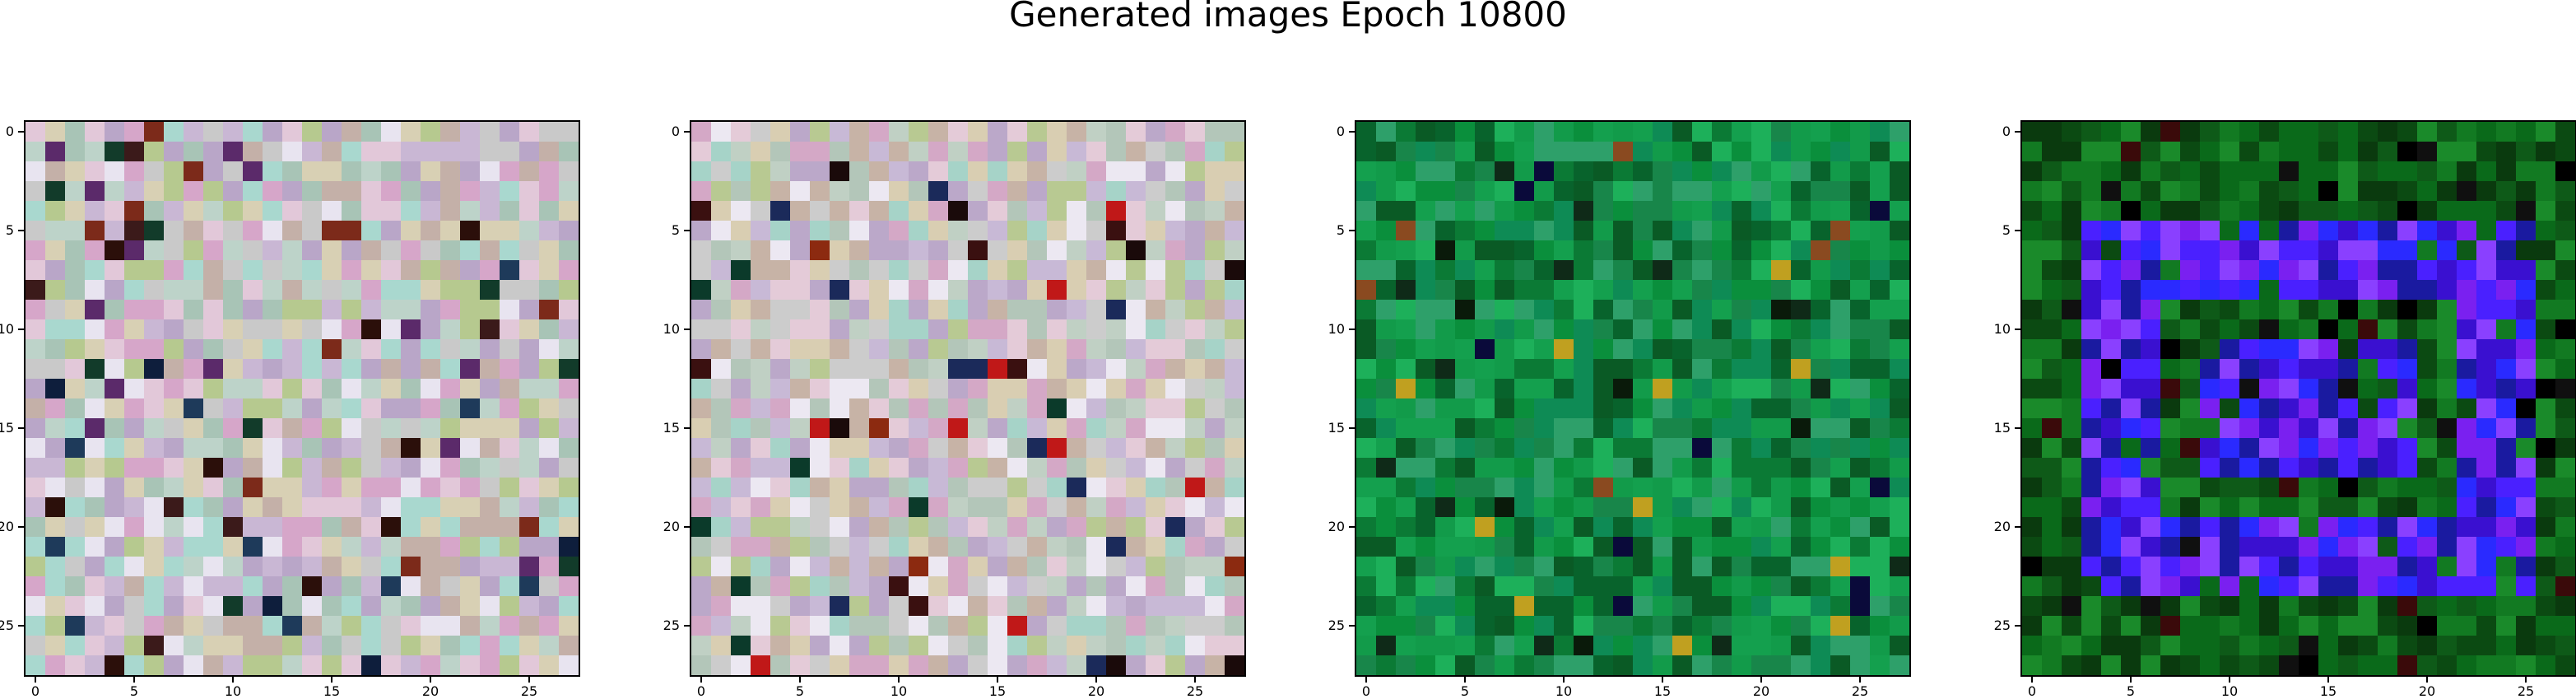 This screenshot has width=2576, height=699. What do you see at coordinates (1336, 526) in the screenshot?
I see `y-tick-label: 20` at bounding box center [1336, 526].